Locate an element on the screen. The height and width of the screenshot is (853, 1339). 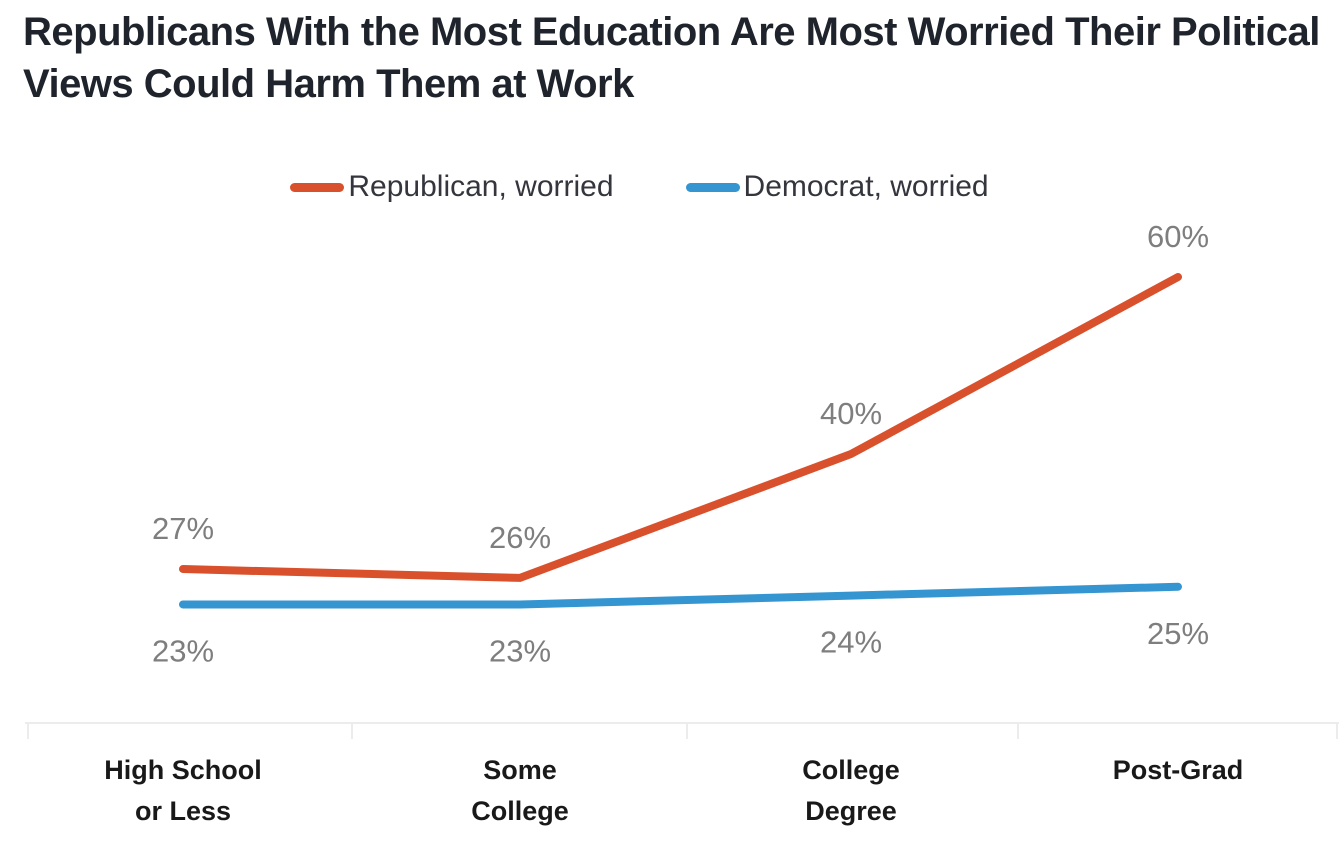
x-axis-label-high-school: High School or Less is located at coordinates (183, 790).